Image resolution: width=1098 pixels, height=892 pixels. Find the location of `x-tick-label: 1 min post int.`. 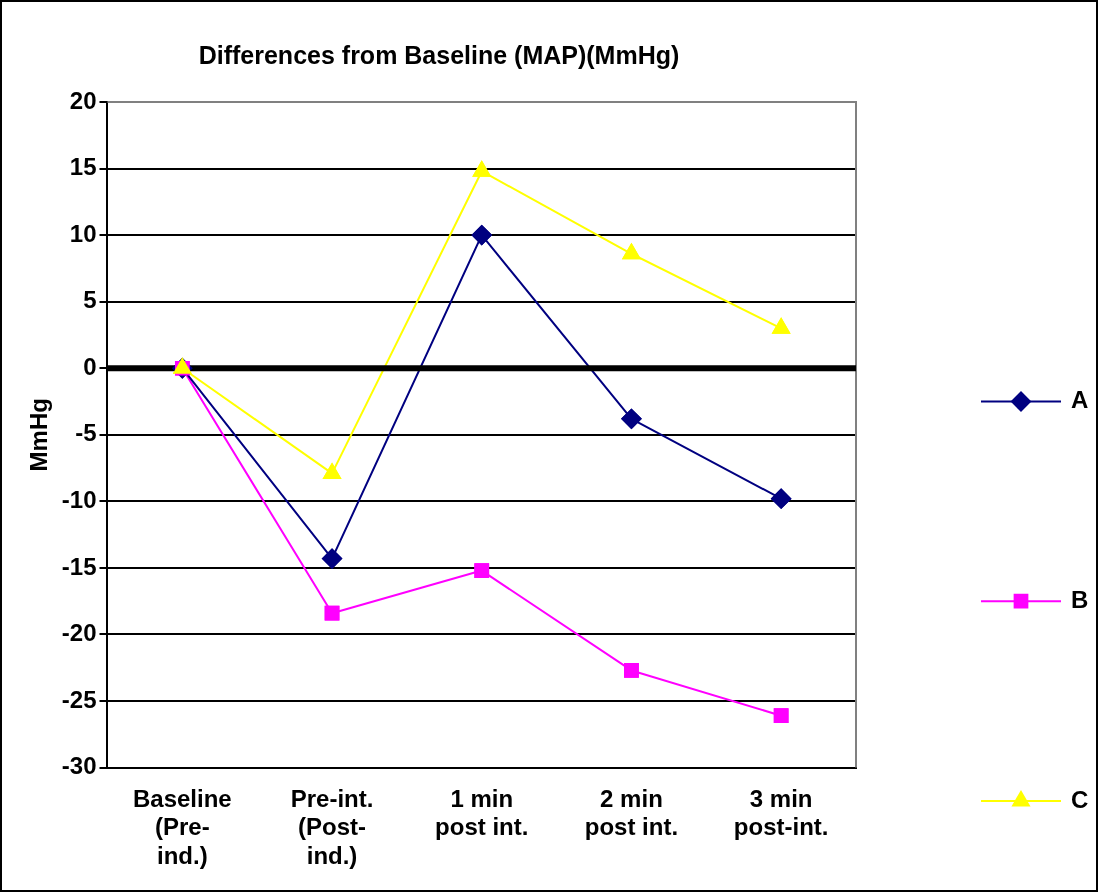

x-tick-label: 1 min post int. is located at coordinates (482, 812).